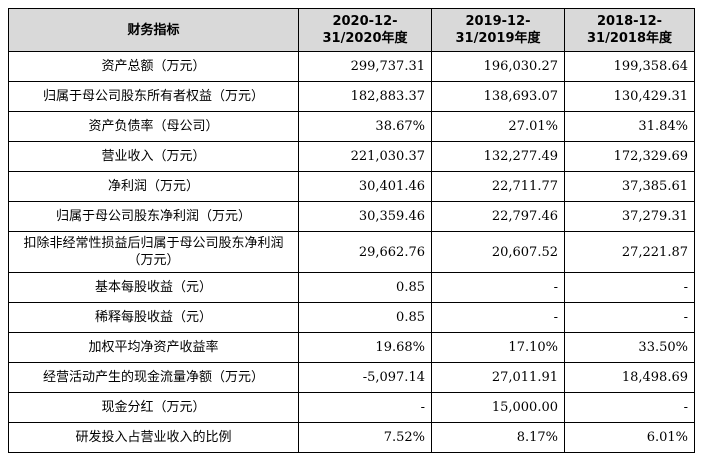 Image resolution: width=702 pixels, height=460 pixels. Describe the element at coordinates (153, 287) in the screenshot. I see `row-label: 基本每股收益（元）` at that location.